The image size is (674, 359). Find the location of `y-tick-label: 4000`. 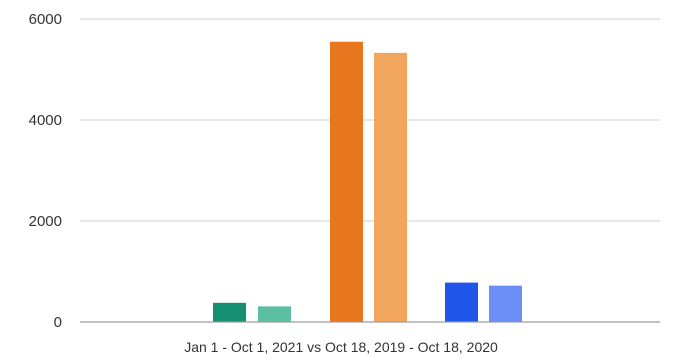

y-tick-label: 4000 is located at coordinates (45, 120).